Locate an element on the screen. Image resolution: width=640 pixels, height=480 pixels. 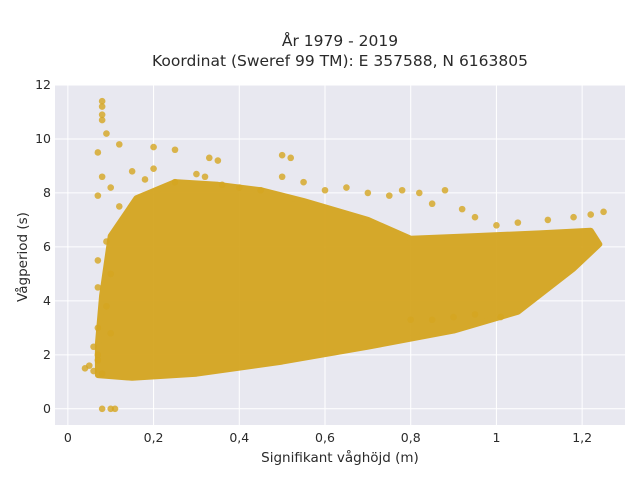
y-tick-label: 0 is located at coordinates (47, 408).